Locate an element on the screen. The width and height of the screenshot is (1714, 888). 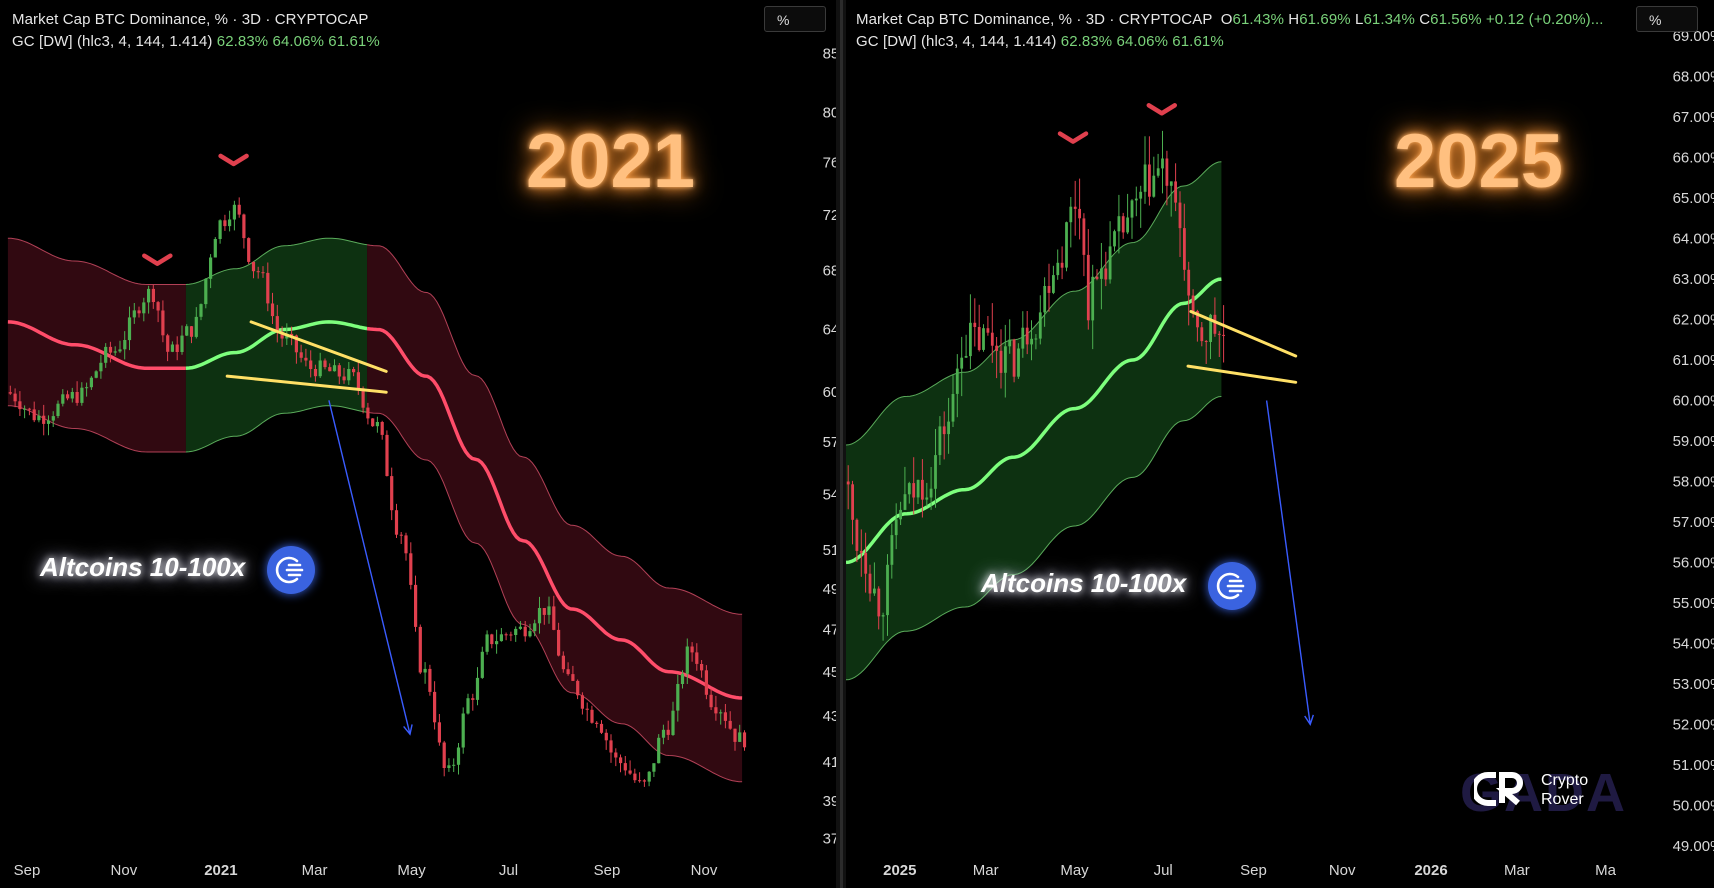
watermark-line-2: Rover is located at coordinates (1562, 799).